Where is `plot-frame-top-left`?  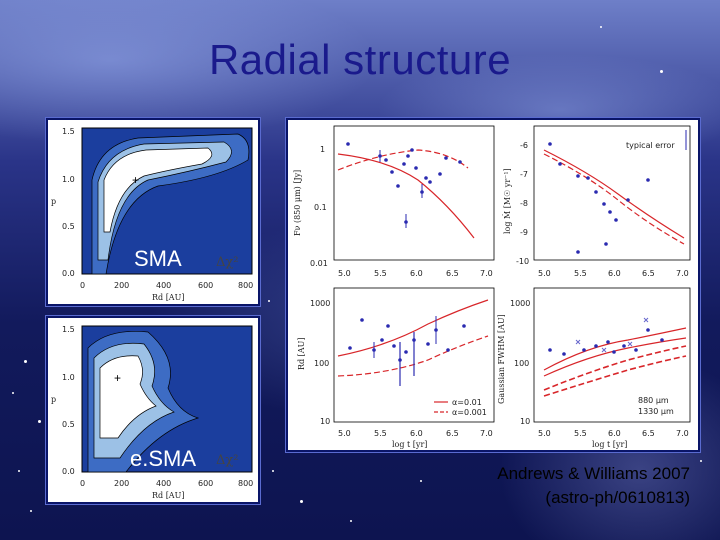
plot-frame-top-left is located at coordinates (414, 193).